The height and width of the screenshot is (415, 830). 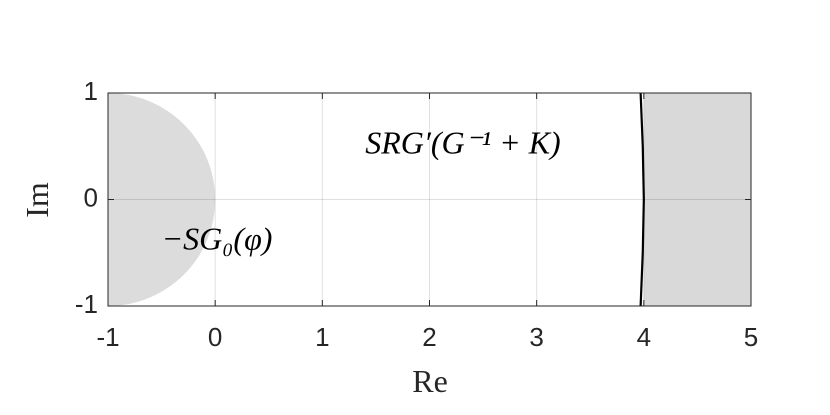 I want to click on y-tick-label: 0, so click(x=91, y=197).